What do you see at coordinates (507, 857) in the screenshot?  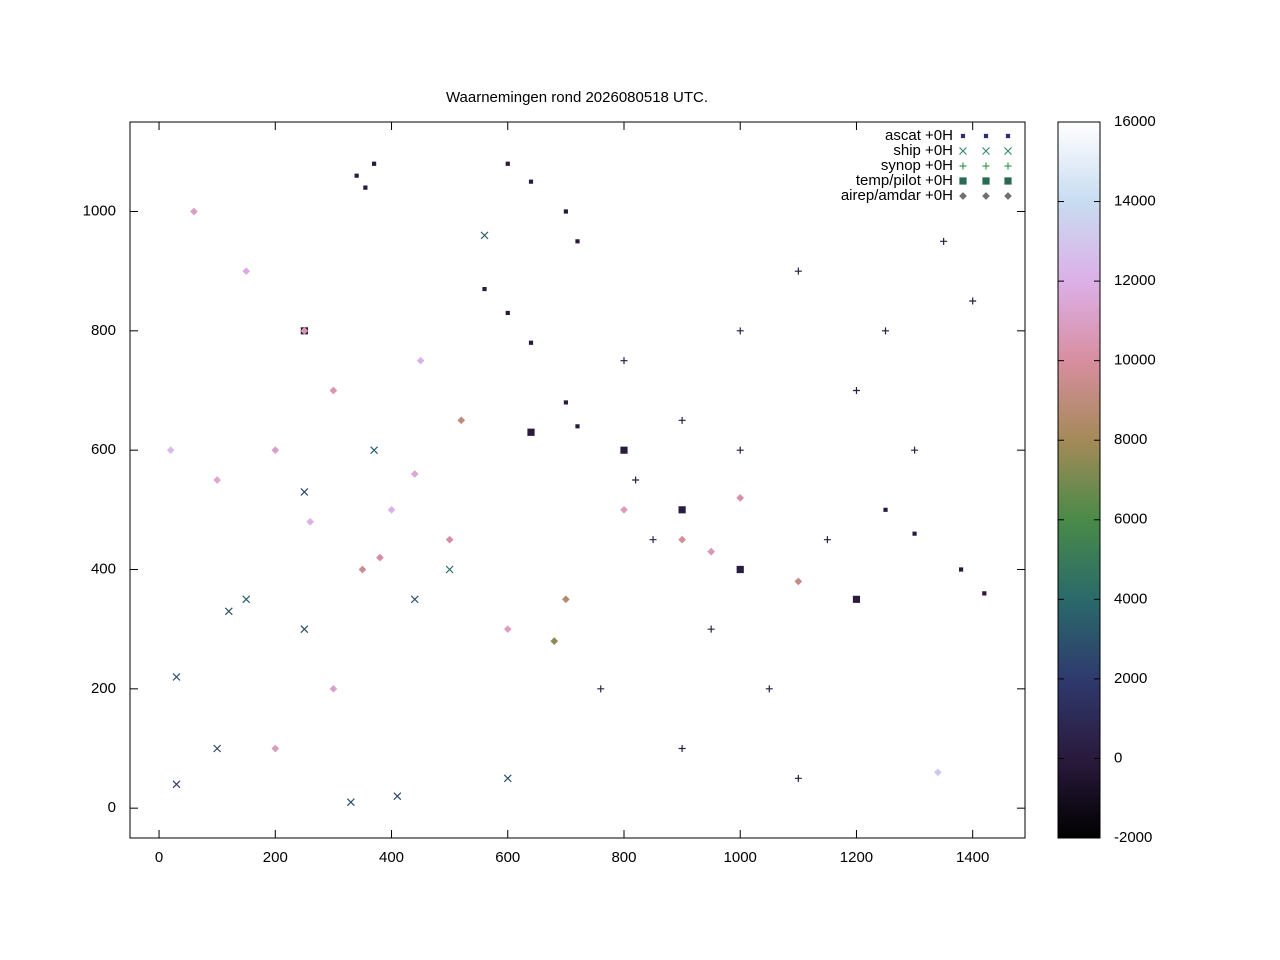 I see `x-tick-label: 600` at bounding box center [507, 857].